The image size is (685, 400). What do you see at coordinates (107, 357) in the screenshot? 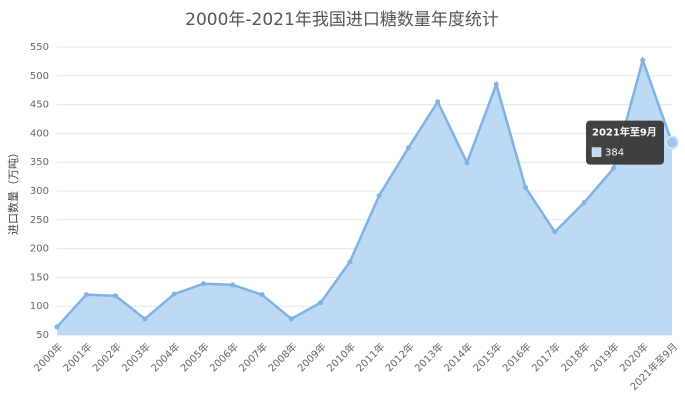
I see `x-tick-label: 2002年` at bounding box center [107, 357].